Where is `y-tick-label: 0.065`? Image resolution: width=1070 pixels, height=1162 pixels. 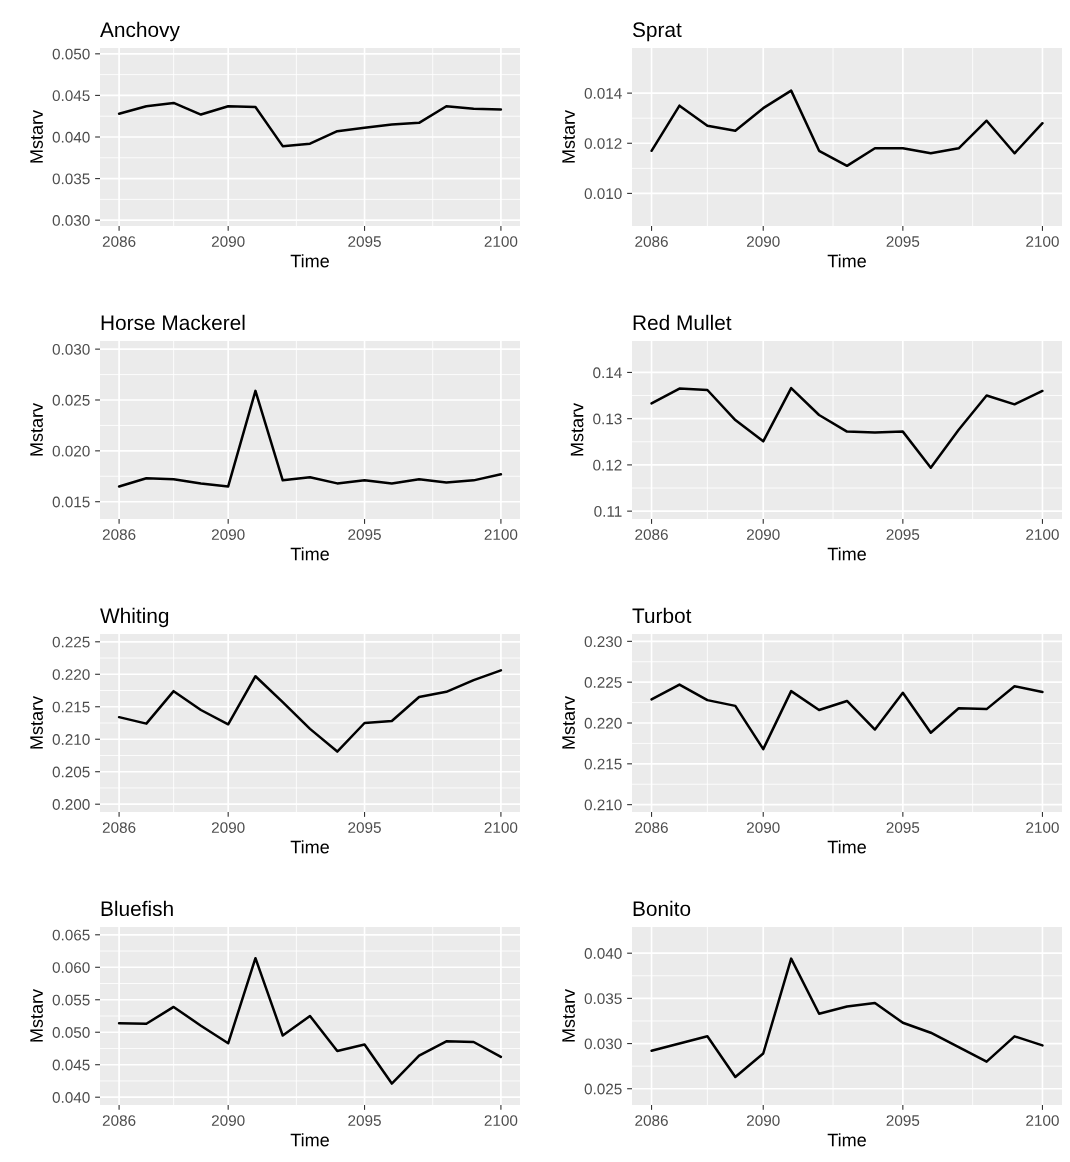
y-tick-label: 0.065 is located at coordinates (71, 935).